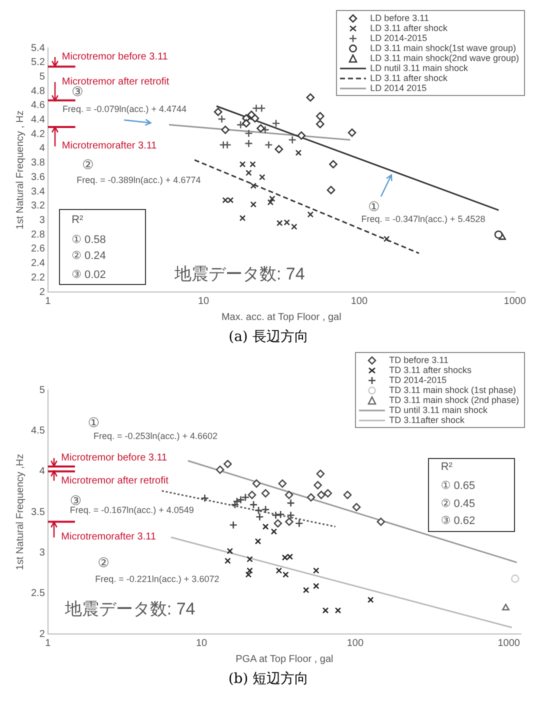 This screenshot has width=537, height=713. Describe the element at coordinates (38, 234) in the screenshot. I see `y-tick-label: 2.8` at that location.